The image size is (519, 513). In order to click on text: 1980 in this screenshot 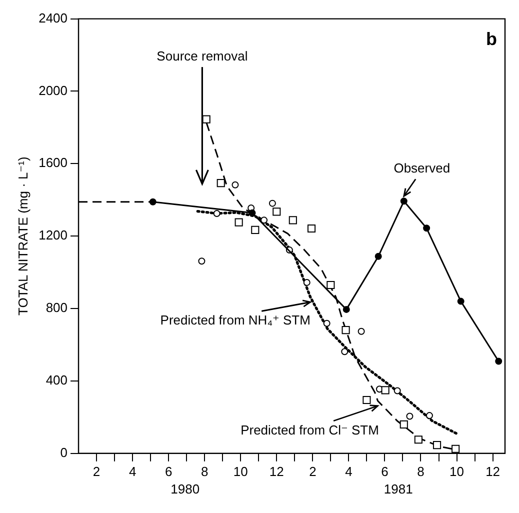, I will do `click(185, 488)`.